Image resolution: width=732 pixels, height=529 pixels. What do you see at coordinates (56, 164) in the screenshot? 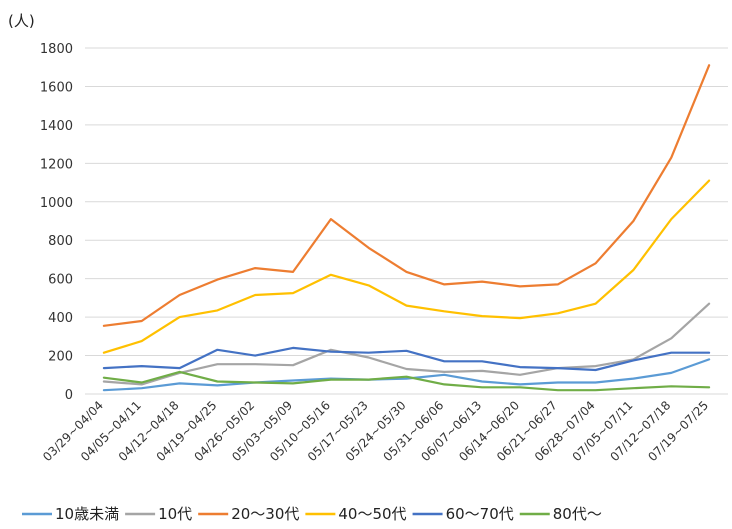
I see `y-tick-label: 1200` at bounding box center [56, 164].